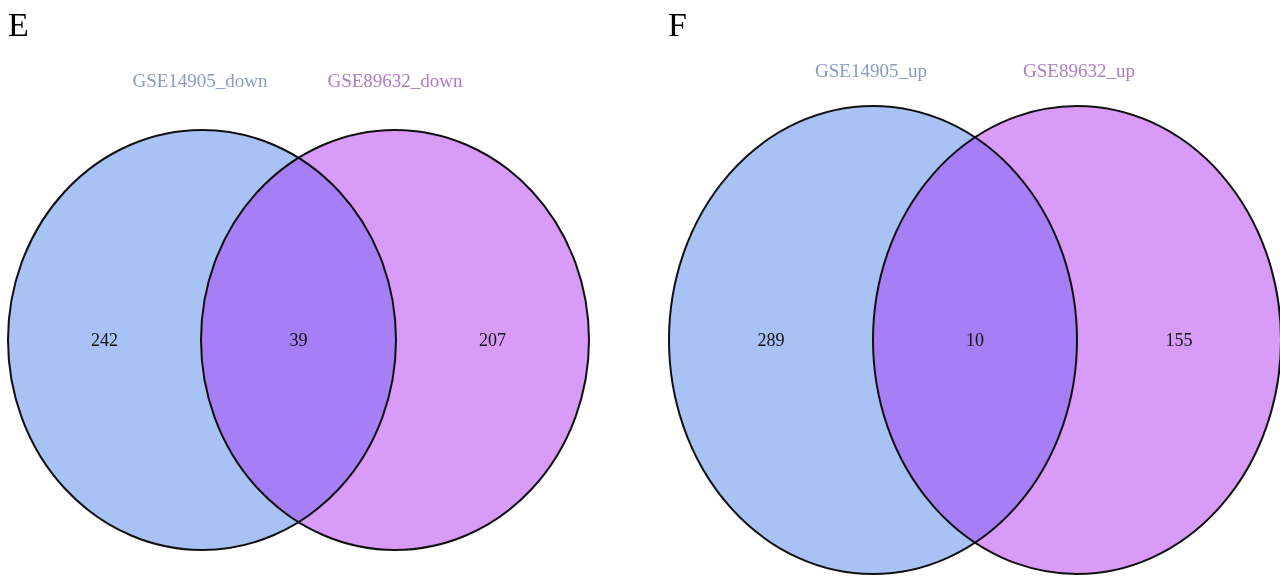 This screenshot has height=581, width=1280. I want to click on data-label: 242, so click(104, 340).